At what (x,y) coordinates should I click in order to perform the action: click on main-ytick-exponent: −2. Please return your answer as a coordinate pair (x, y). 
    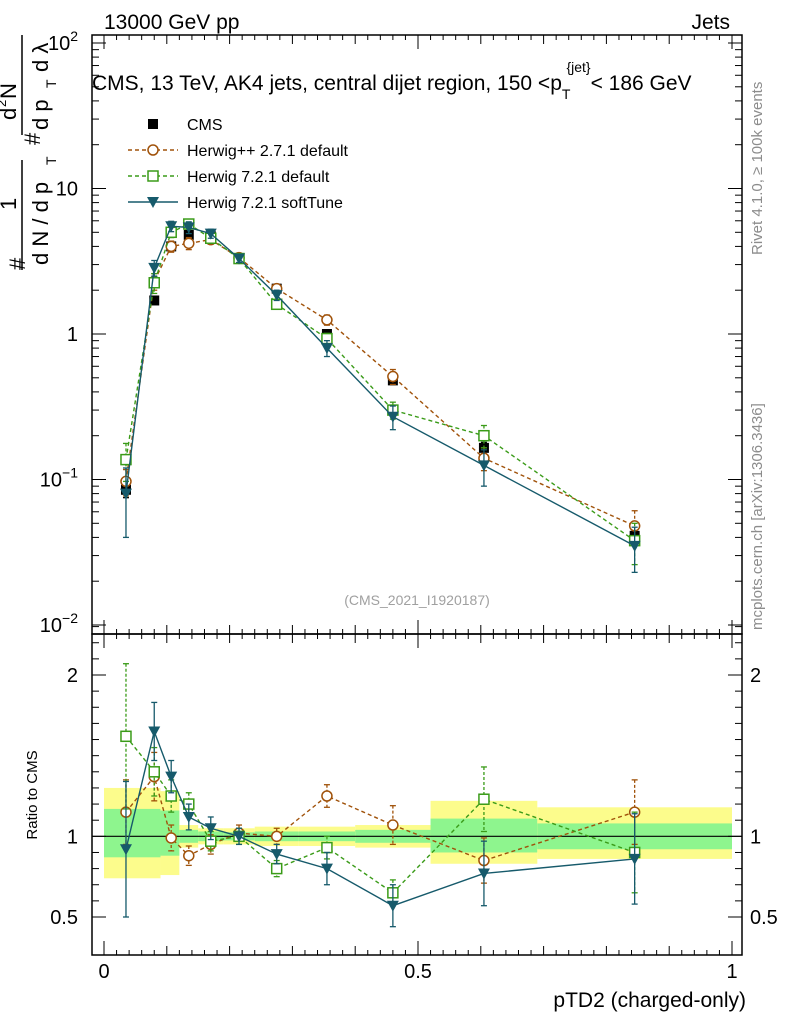
    Looking at the image, I should click on (70, 618).